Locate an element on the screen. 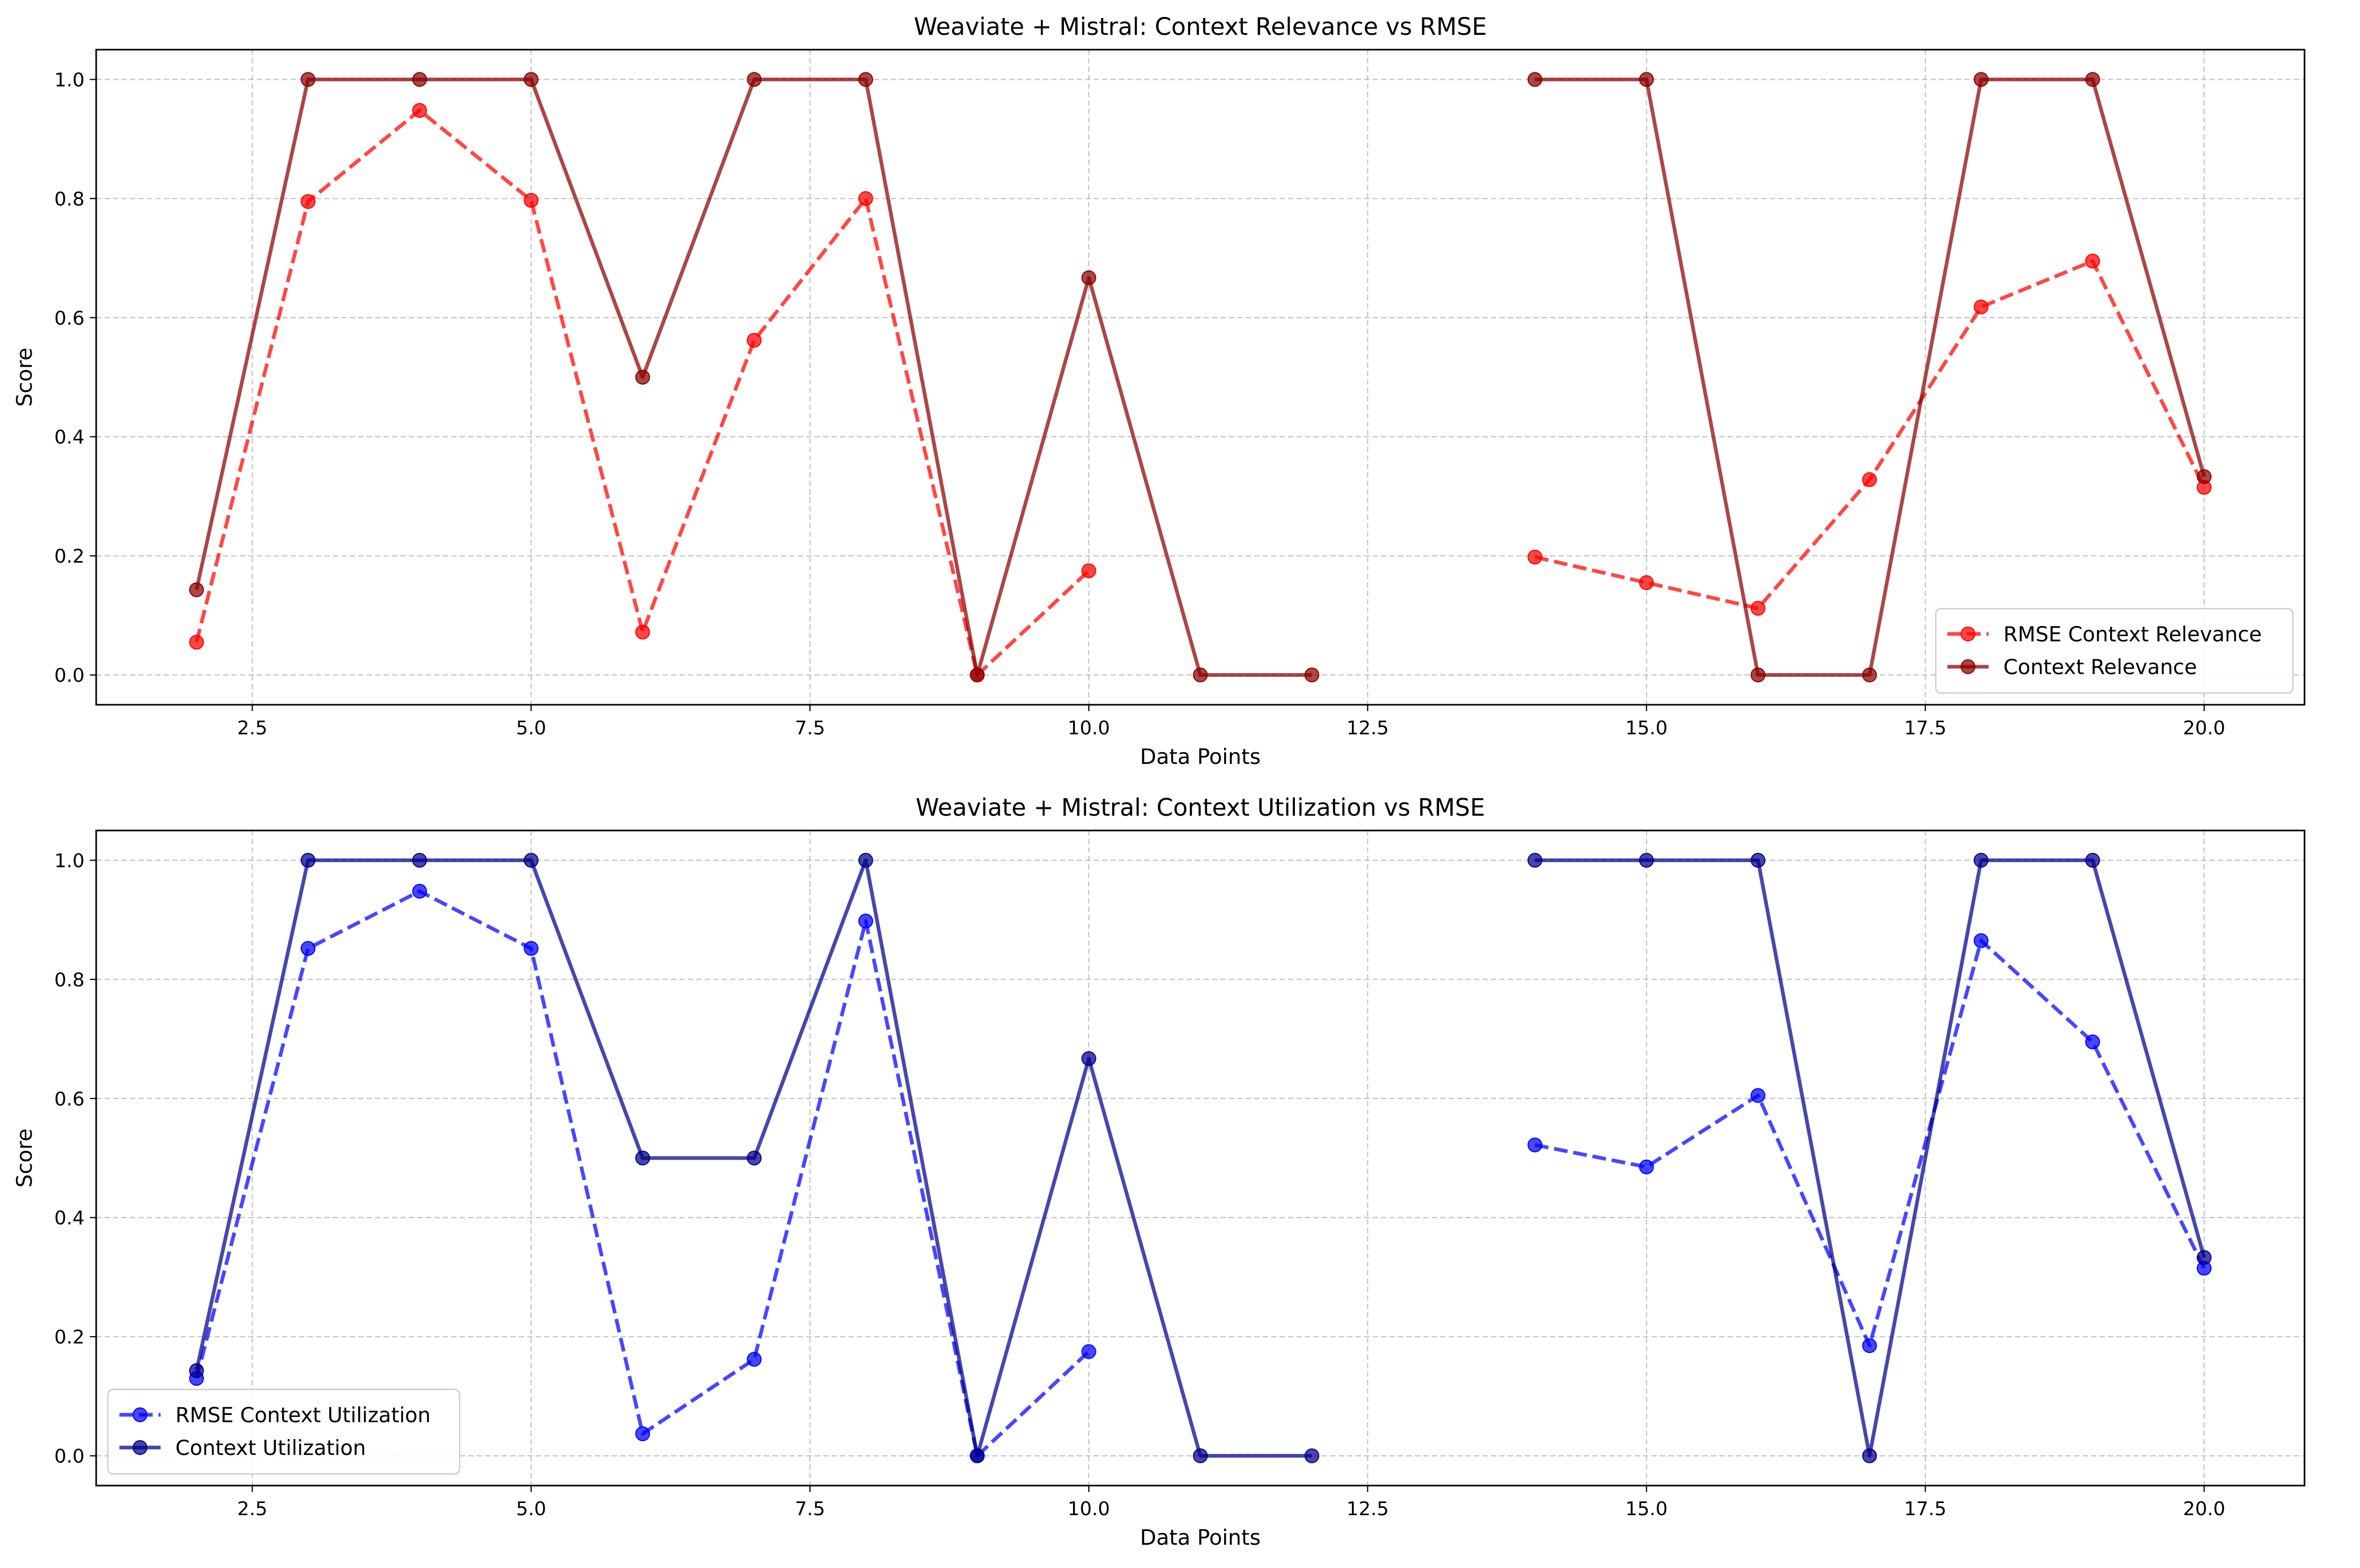 The height and width of the screenshot is (1568, 2360). legend-box is located at coordinates (284, 1431).